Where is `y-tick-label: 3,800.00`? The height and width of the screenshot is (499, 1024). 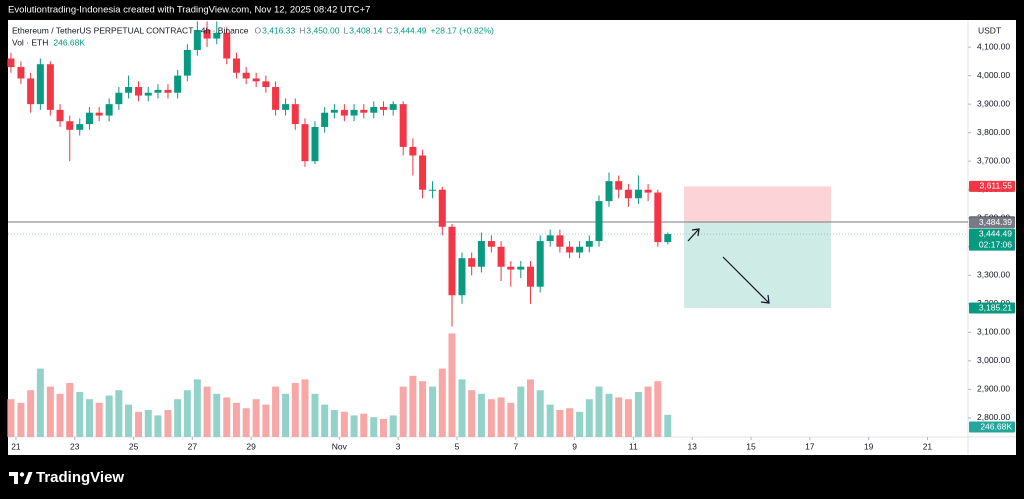 y-tick-label: 3,800.00 is located at coordinates (993, 132).